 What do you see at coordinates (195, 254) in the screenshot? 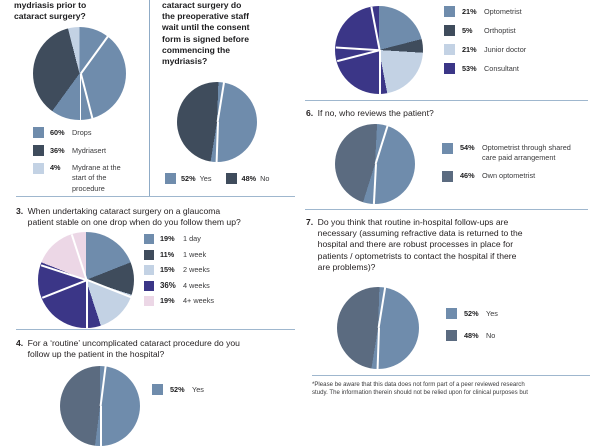
I see `legend-label: 1 week` at bounding box center [195, 254].